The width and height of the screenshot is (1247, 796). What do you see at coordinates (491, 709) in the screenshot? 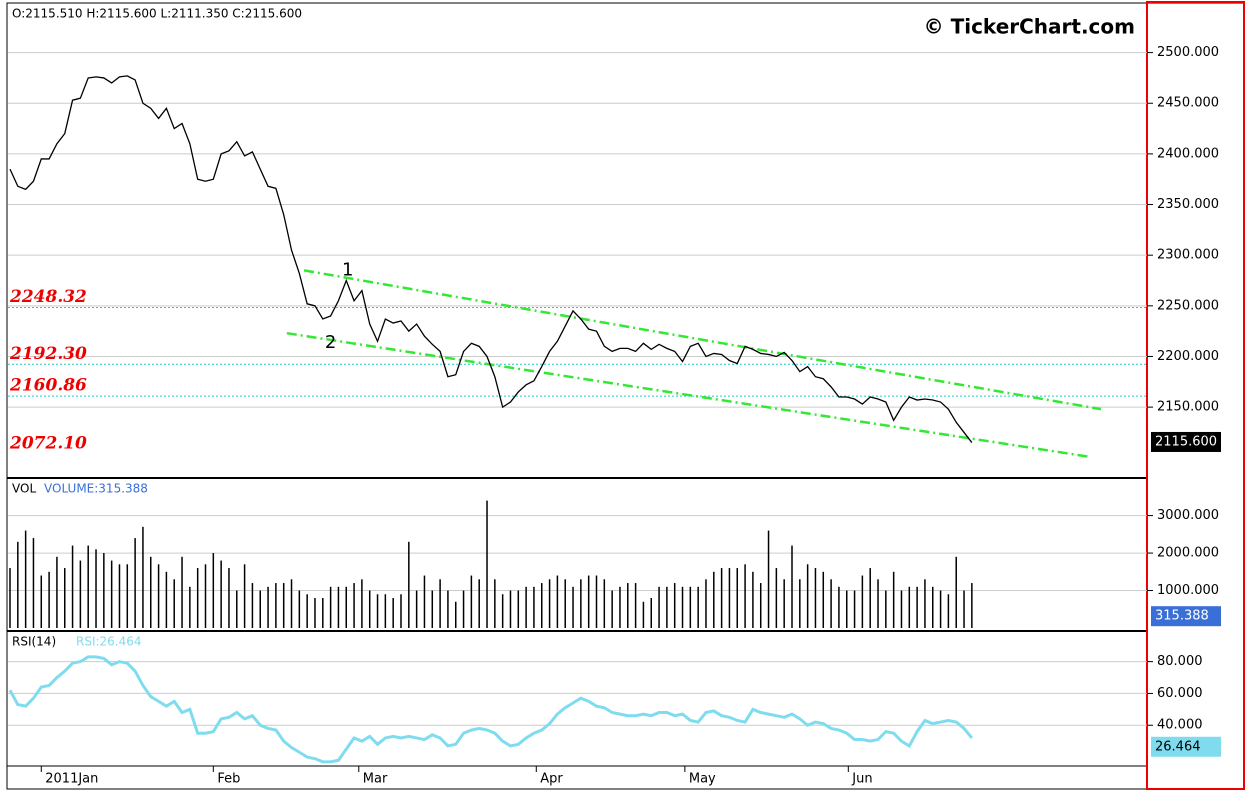
I see `series-line` at bounding box center [491, 709].